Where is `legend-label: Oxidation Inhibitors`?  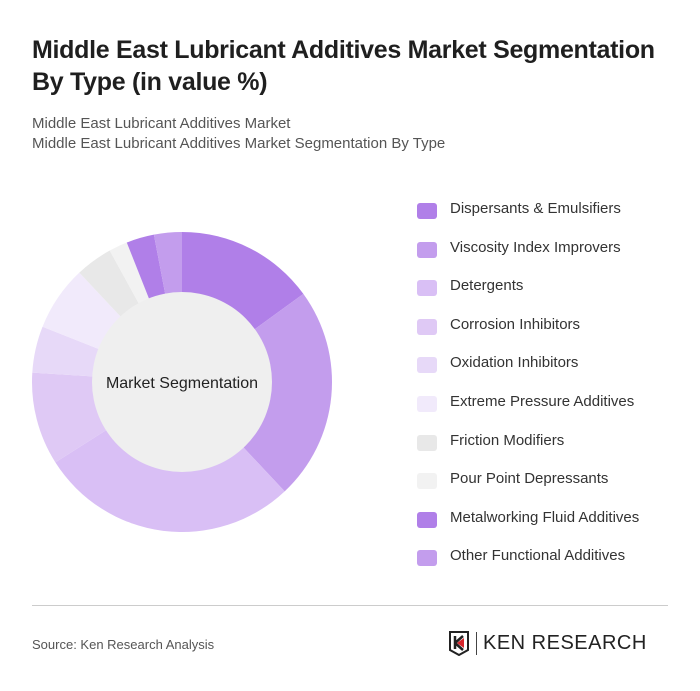
legend-label: Oxidation Inhibitors is located at coordinates (514, 363).